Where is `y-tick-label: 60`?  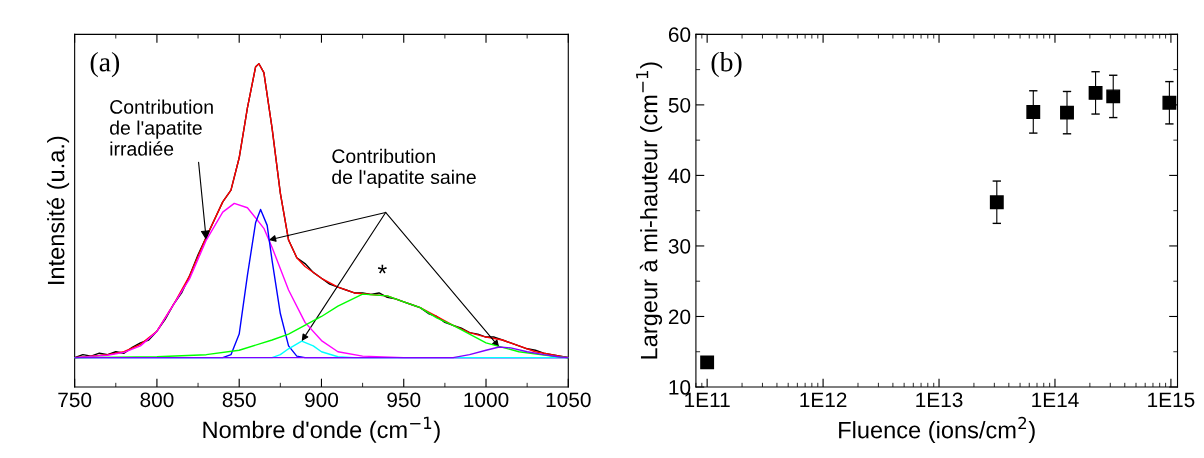
y-tick-label: 60 is located at coordinates (679, 35).